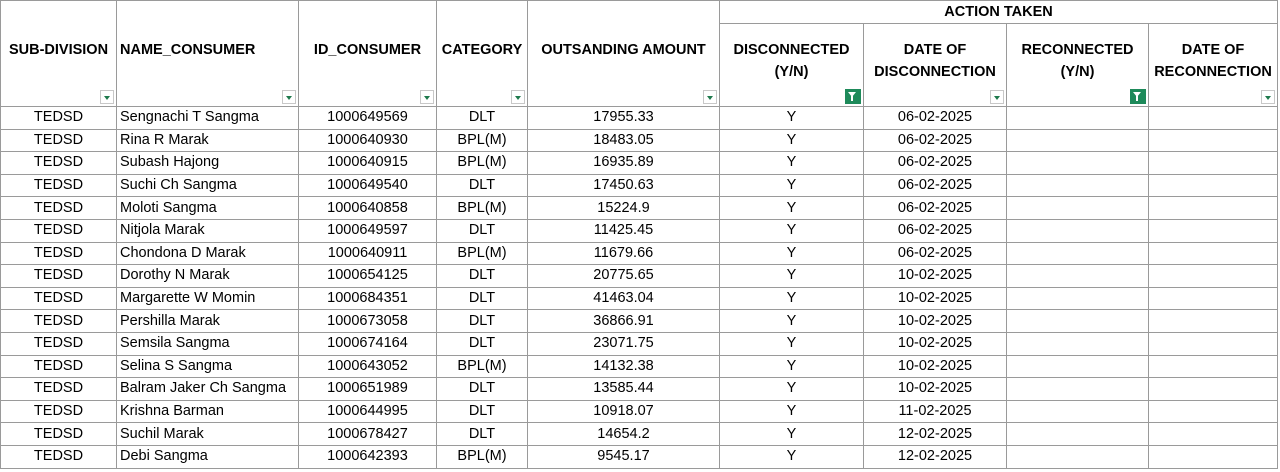 This screenshot has height=472, width=1280. What do you see at coordinates (623, 276) in the screenshot?
I see `cell-outstanding-amount: 20775.65` at bounding box center [623, 276].